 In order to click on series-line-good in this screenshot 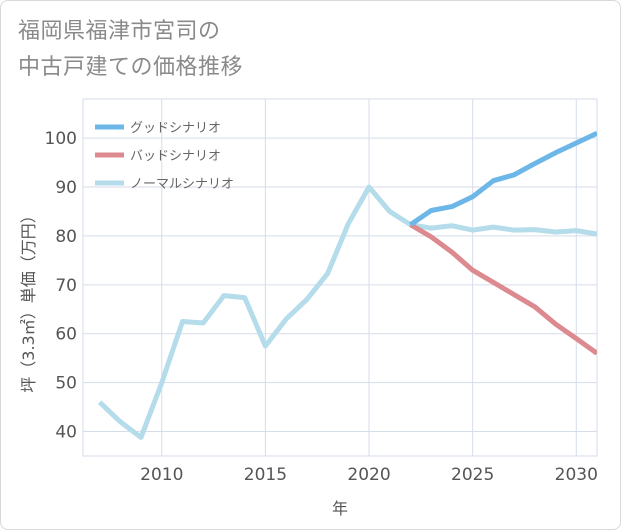, I will do `click(503, 178)`.